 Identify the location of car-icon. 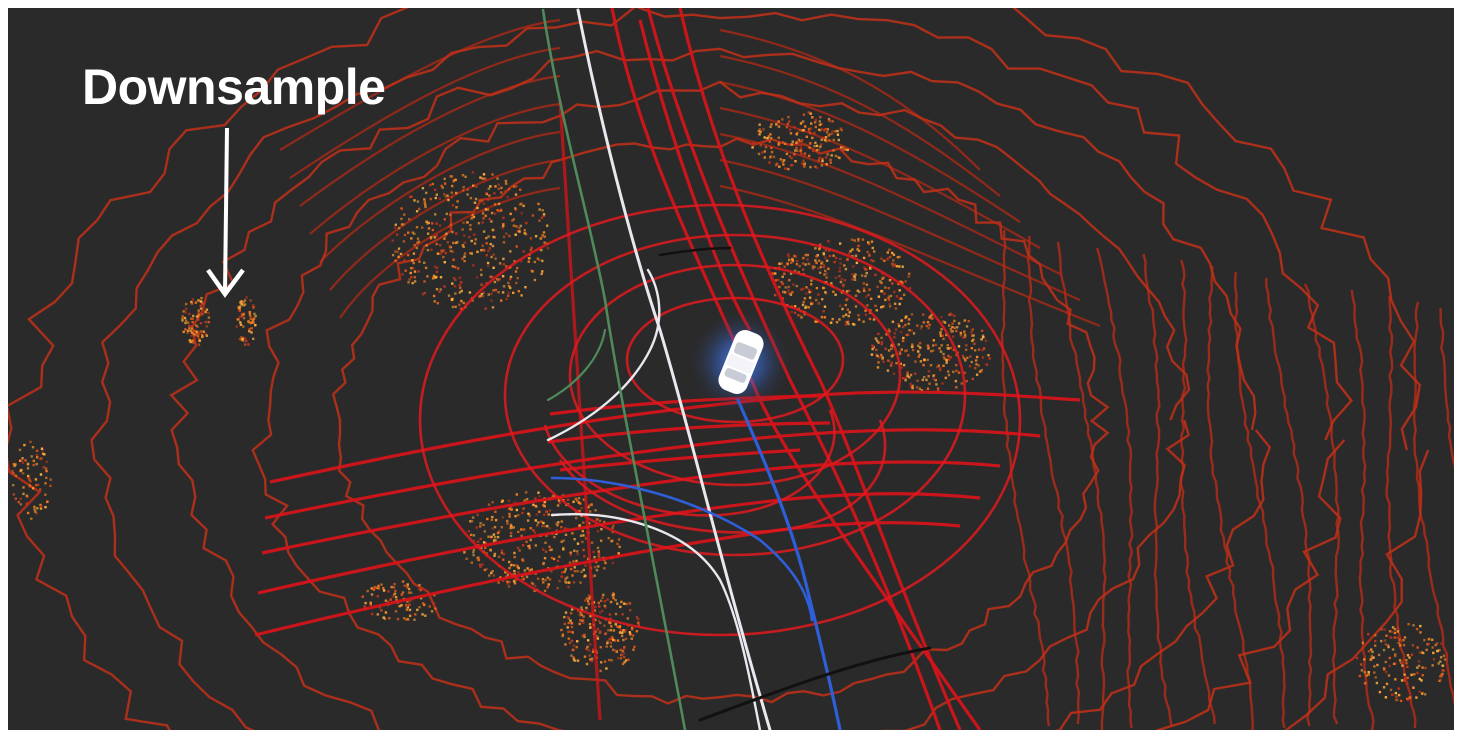
(741, 362).